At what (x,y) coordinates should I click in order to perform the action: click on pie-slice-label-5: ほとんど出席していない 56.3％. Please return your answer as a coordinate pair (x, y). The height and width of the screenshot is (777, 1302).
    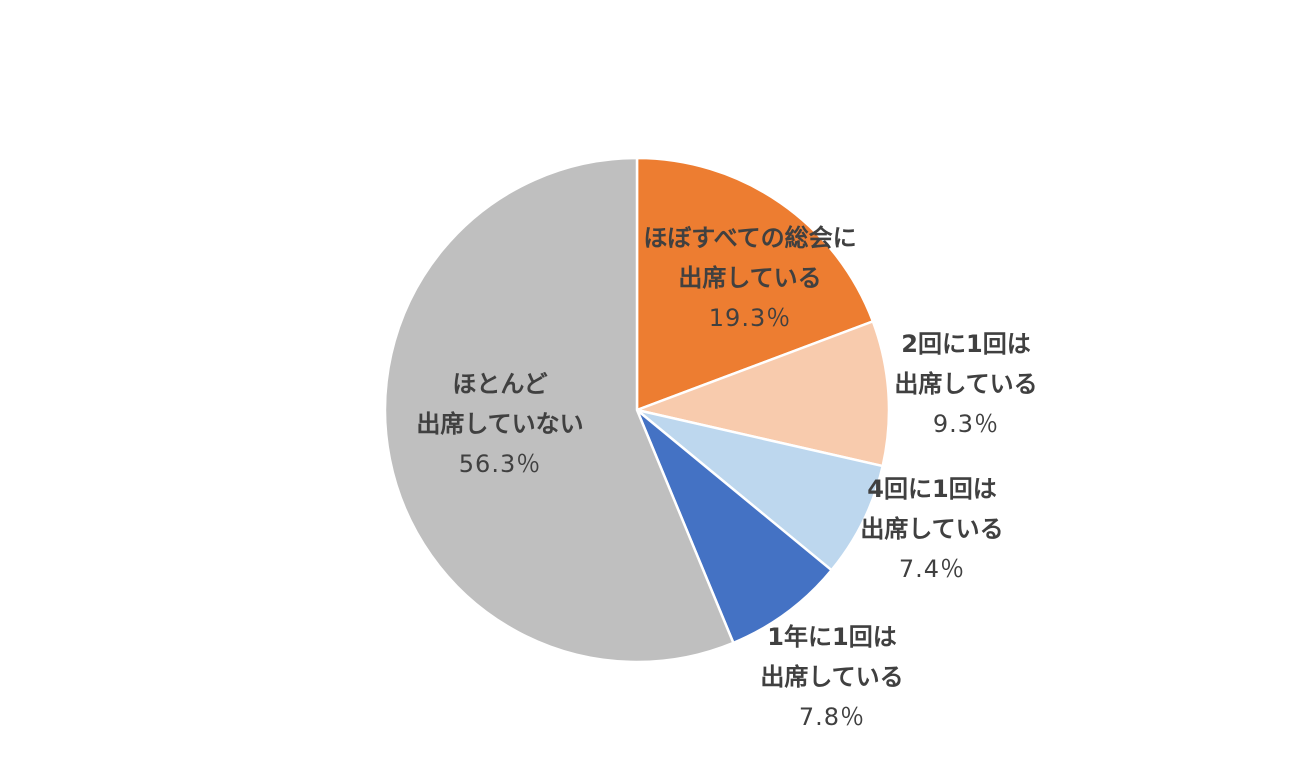
    Looking at the image, I should click on (499, 424).